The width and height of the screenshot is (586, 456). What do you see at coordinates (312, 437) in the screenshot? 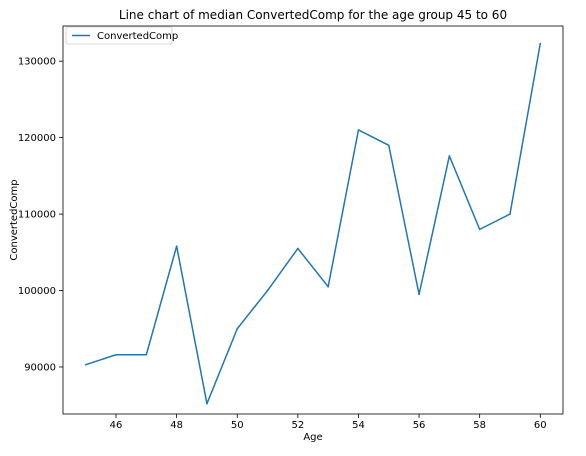
I see `x-axis-label: Age` at bounding box center [312, 437].